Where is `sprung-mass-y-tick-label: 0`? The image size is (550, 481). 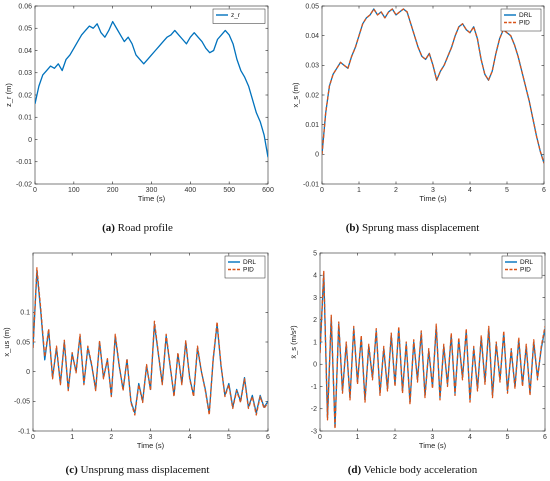 sprung-mass-y-tick-label: 0 is located at coordinates (317, 155).